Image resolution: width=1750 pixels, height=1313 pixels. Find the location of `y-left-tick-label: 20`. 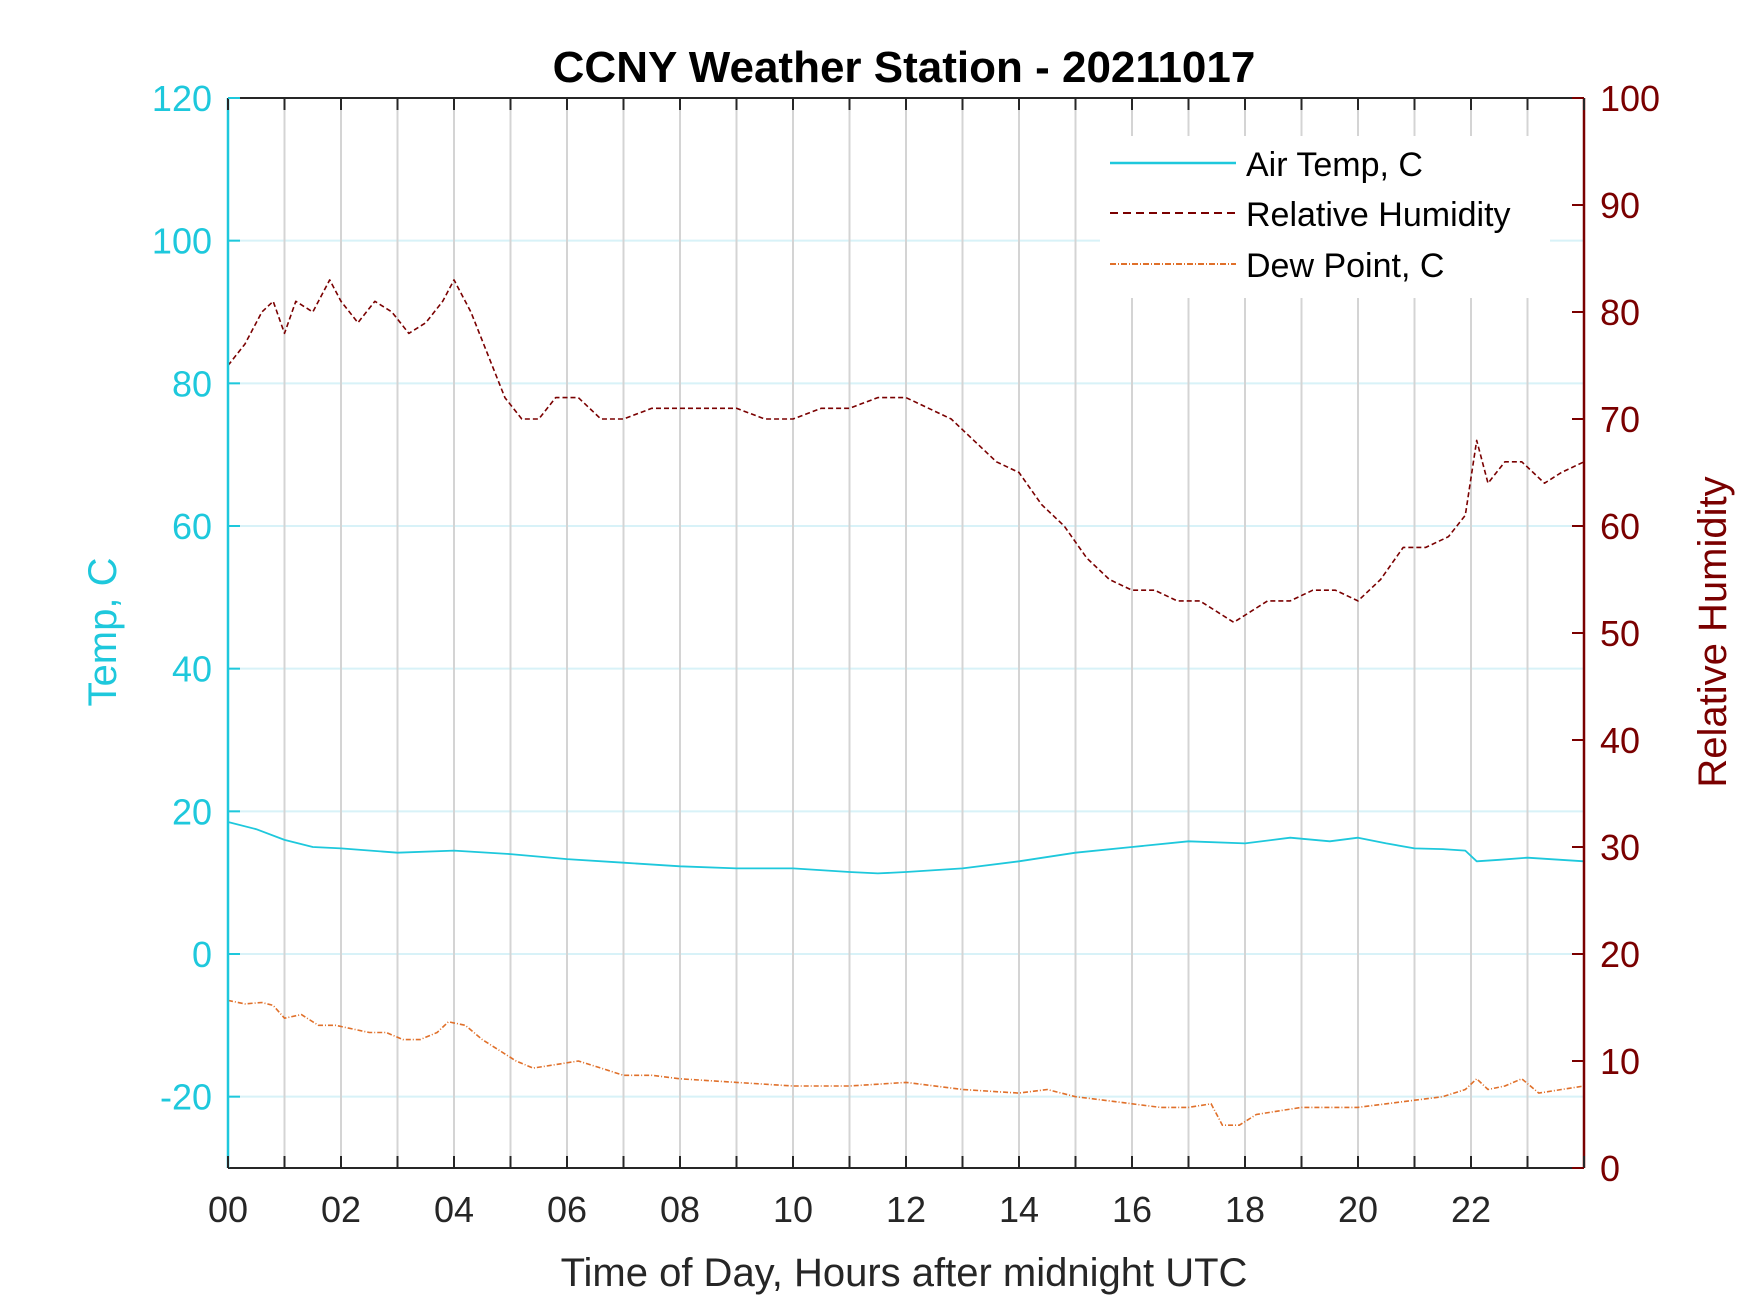

y-left-tick-label: 20 is located at coordinates (192, 811).